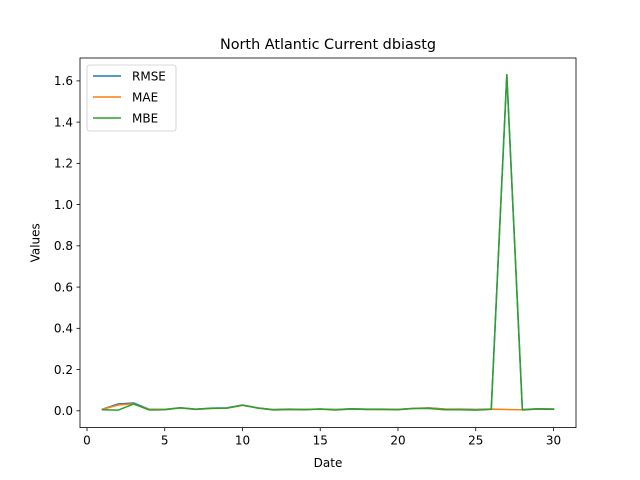 The image size is (640, 480). What do you see at coordinates (63, 81) in the screenshot?
I see `y-tick-label: 1.6` at bounding box center [63, 81].